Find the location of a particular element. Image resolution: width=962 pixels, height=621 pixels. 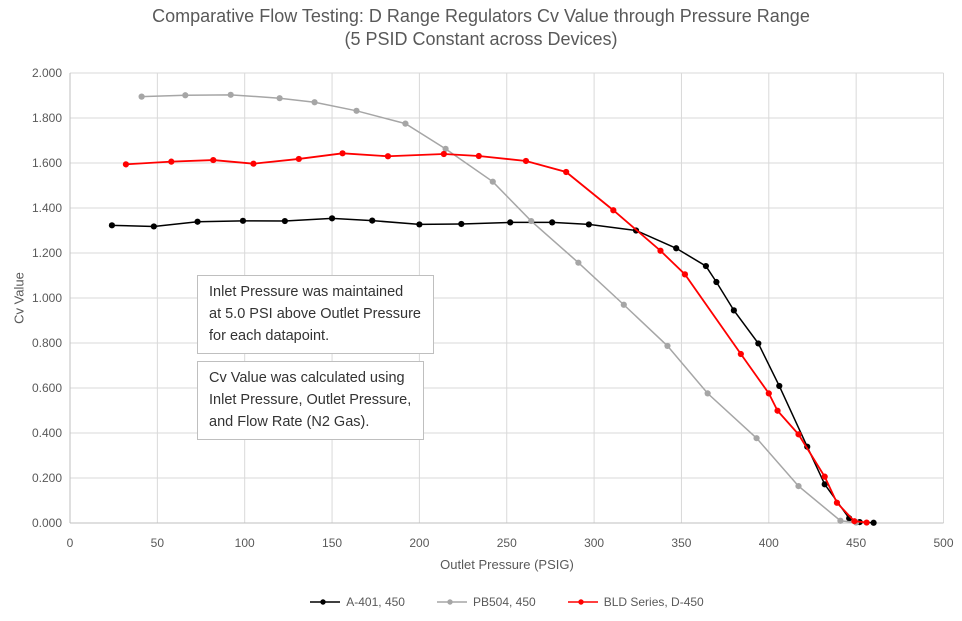

y-tick-label: 1.200 is located at coordinates (46, 253).